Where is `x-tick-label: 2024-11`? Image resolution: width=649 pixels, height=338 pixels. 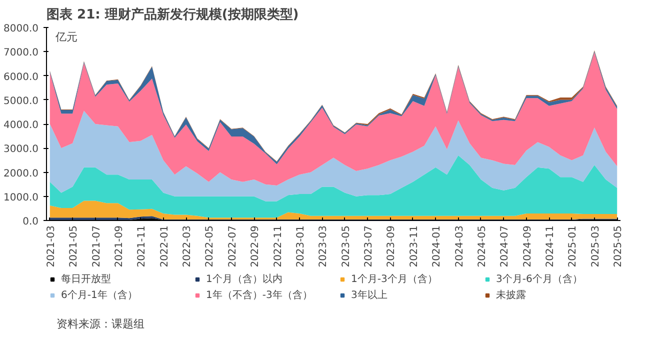
x-tick-label: 2024-11 is located at coordinates (550, 246).